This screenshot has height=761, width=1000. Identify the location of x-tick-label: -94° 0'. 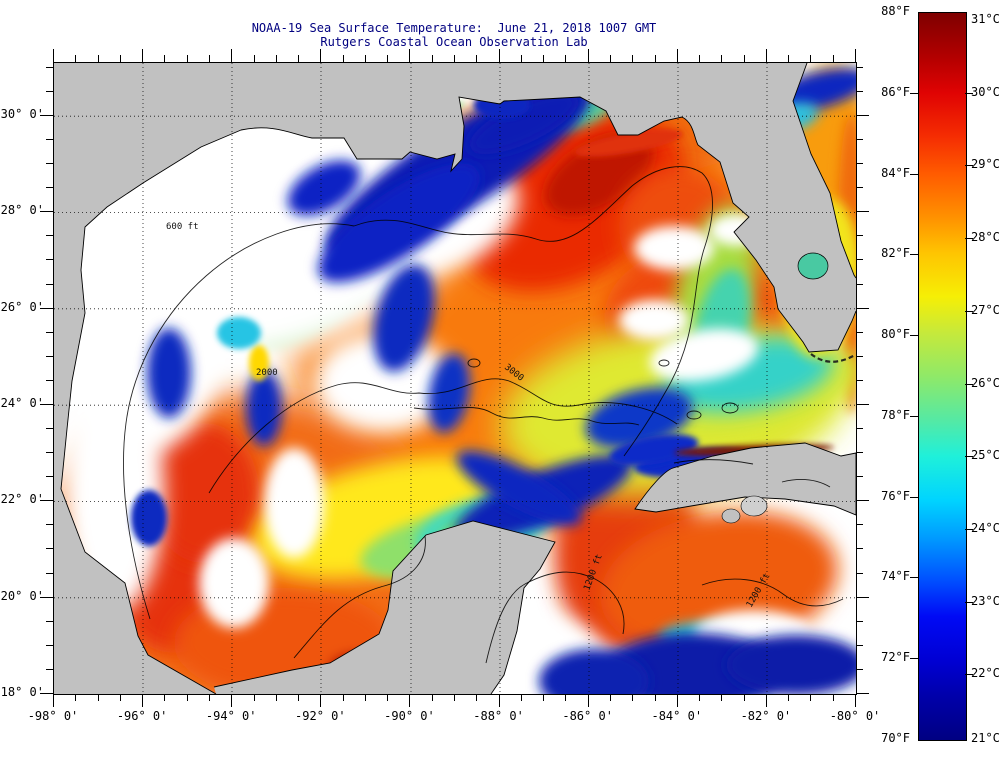
(231, 716).